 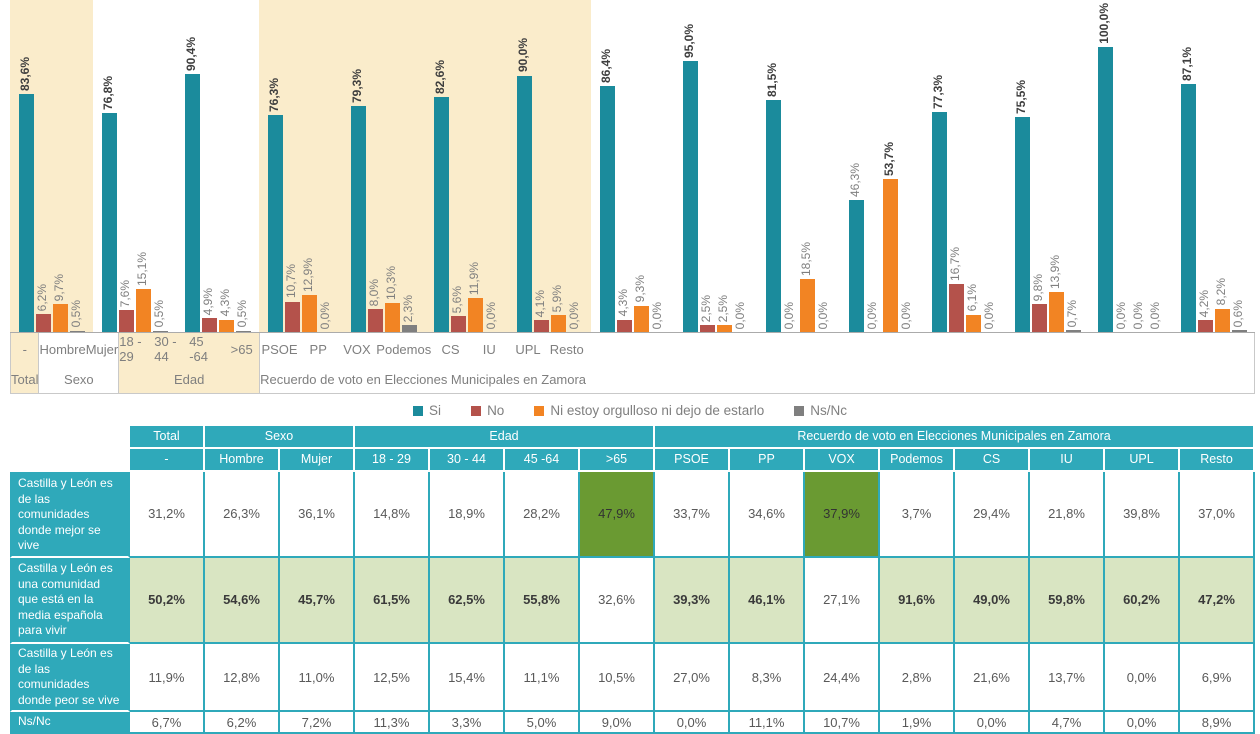 What do you see at coordinates (1239, 331) in the screenshot?
I see `bar-Ns/Nc` at bounding box center [1239, 331].